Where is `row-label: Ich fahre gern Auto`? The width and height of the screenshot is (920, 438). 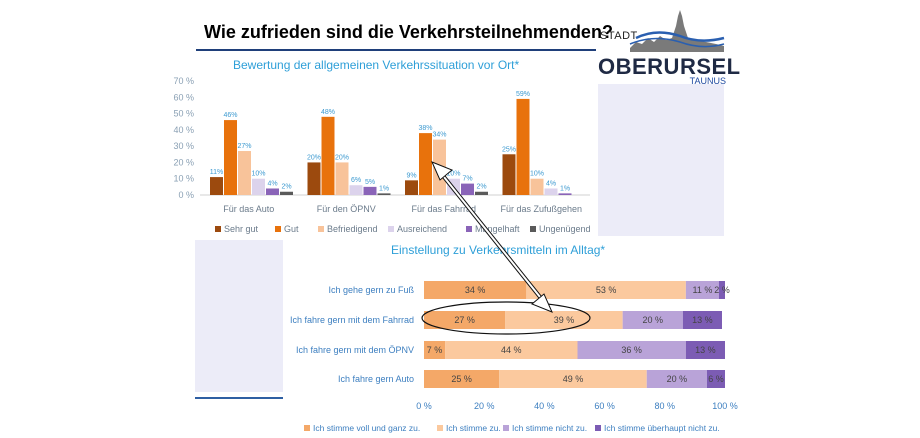 row-label: Ich fahre gern Auto is located at coordinates (376, 379).